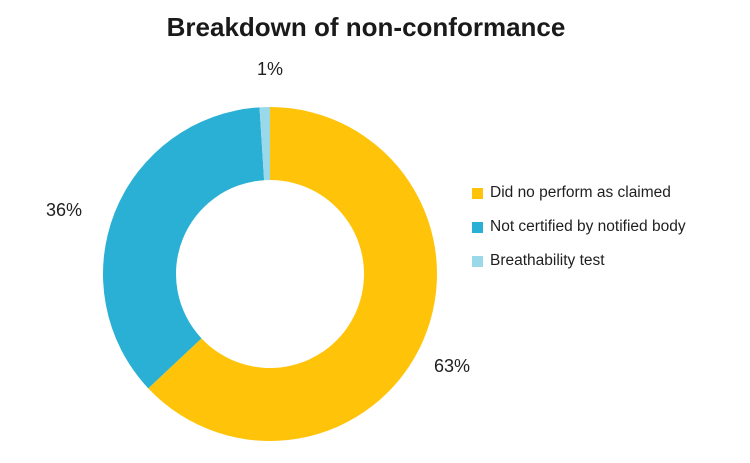 The image size is (750, 463). What do you see at coordinates (477, 193) in the screenshot?
I see `legend-swatch-yellow` at bounding box center [477, 193].